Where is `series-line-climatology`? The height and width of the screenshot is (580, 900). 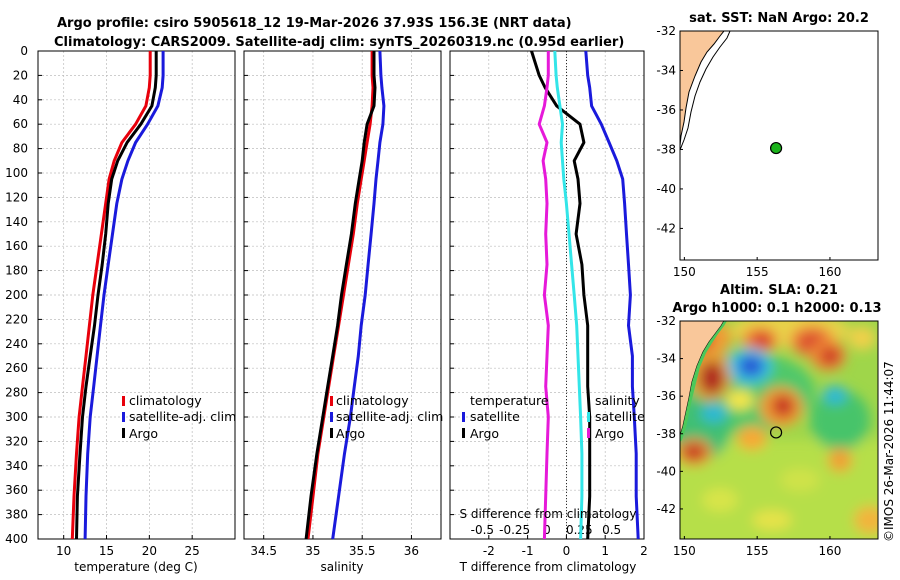 series-line-climatology is located at coordinates (111, 295).